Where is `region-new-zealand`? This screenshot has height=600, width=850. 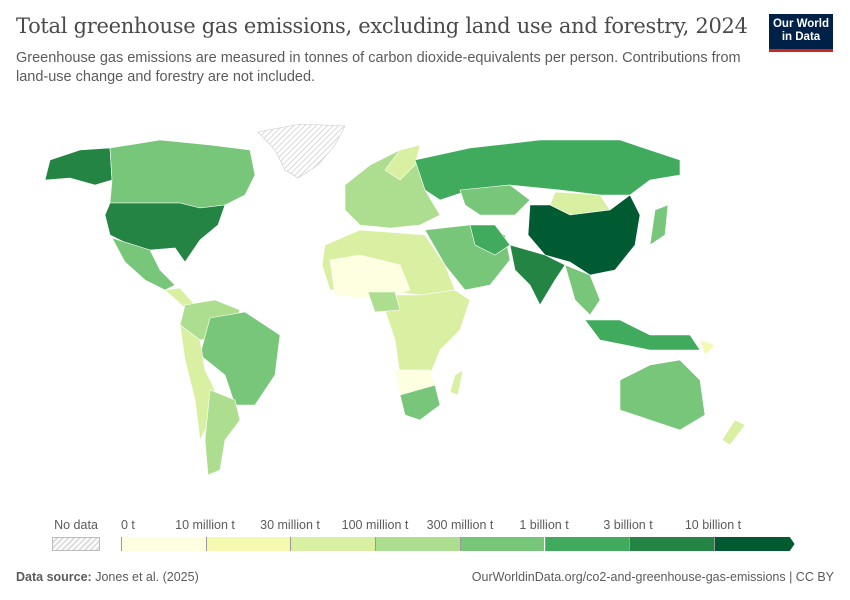
region-new-zealand is located at coordinates (733, 432).